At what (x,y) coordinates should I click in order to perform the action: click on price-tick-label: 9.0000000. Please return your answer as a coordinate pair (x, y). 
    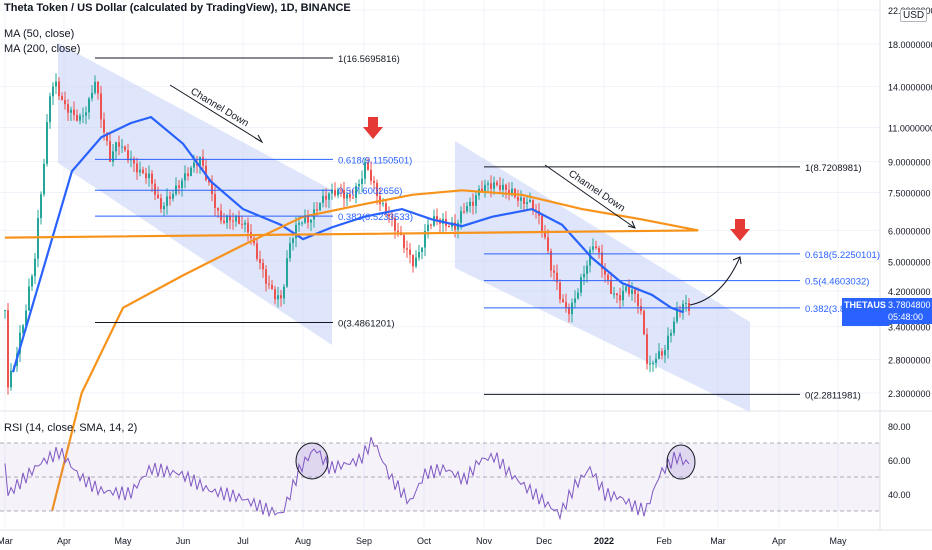
    Looking at the image, I should click on (909, 163).